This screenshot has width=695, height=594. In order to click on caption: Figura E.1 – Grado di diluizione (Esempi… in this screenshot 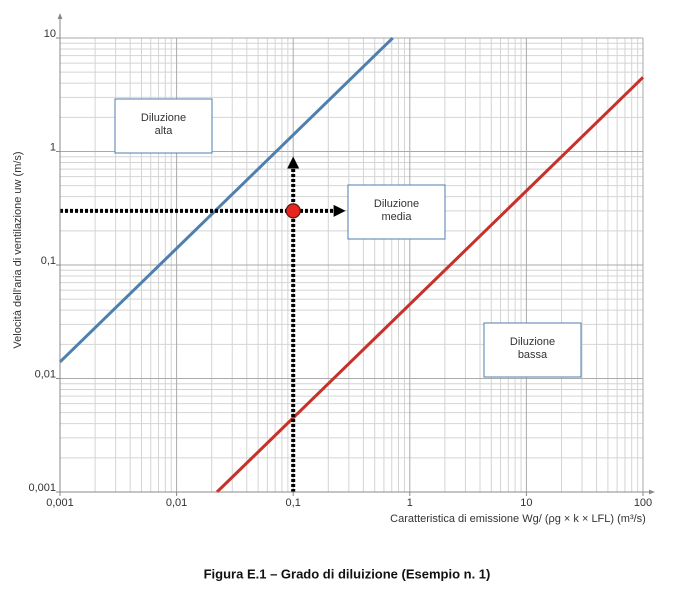, I will do `click(347, 573)`.